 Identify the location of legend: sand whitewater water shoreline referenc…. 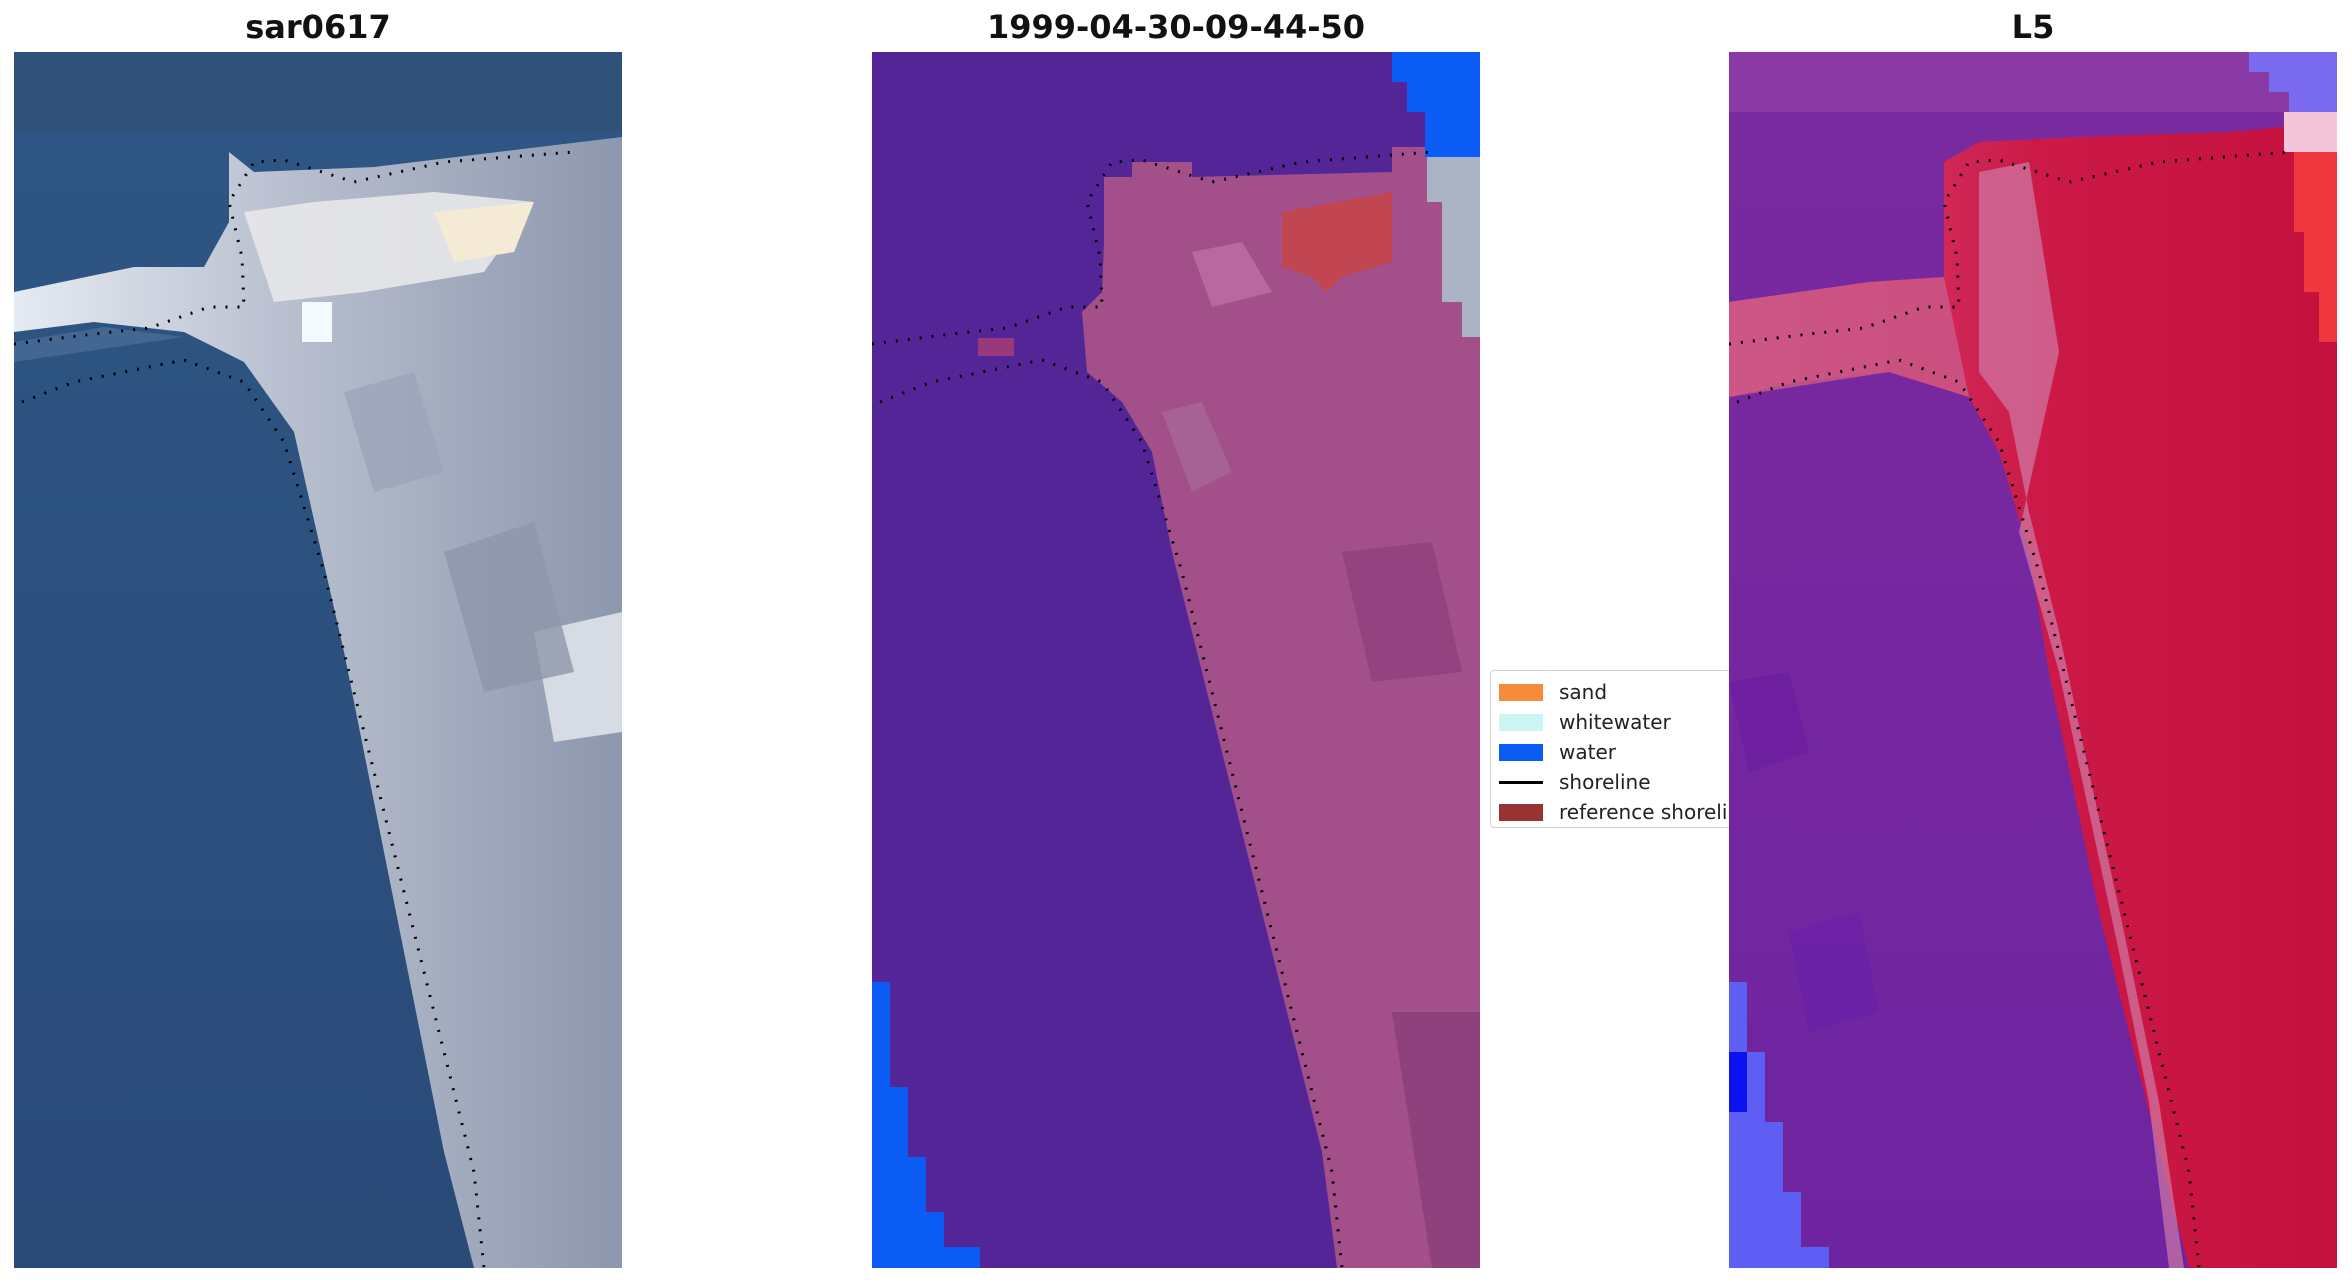
(1609, 749).